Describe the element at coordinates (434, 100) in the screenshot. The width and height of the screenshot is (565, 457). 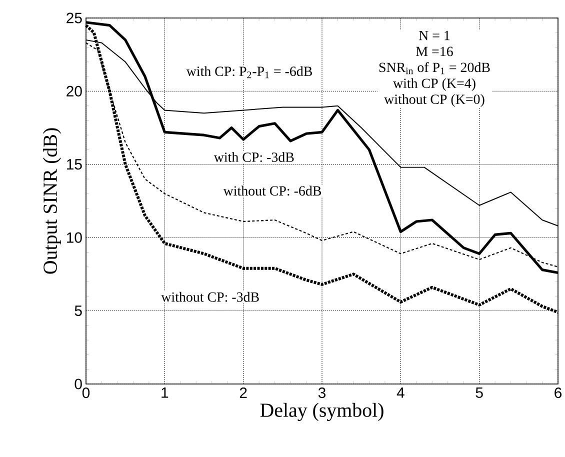
I see `annotation: without CP (K=0)` at that location.